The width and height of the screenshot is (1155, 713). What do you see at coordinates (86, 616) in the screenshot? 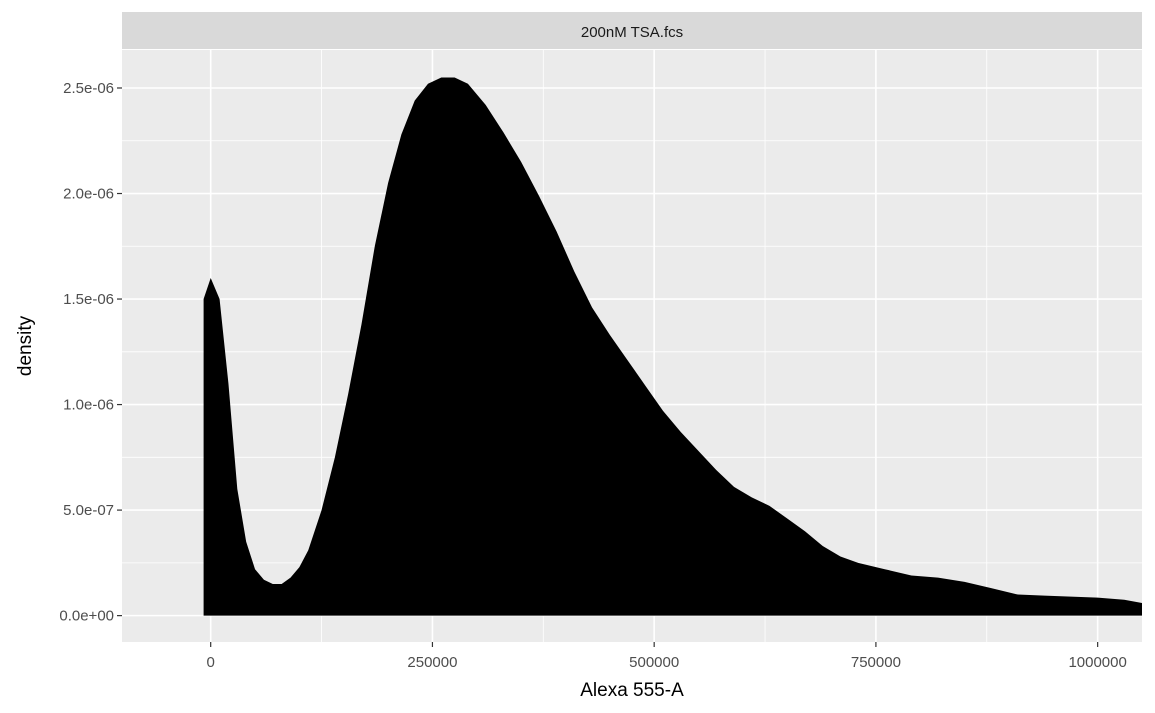
I see `y-tick-label: 0.0e+00` at bounding box center [86, 616].